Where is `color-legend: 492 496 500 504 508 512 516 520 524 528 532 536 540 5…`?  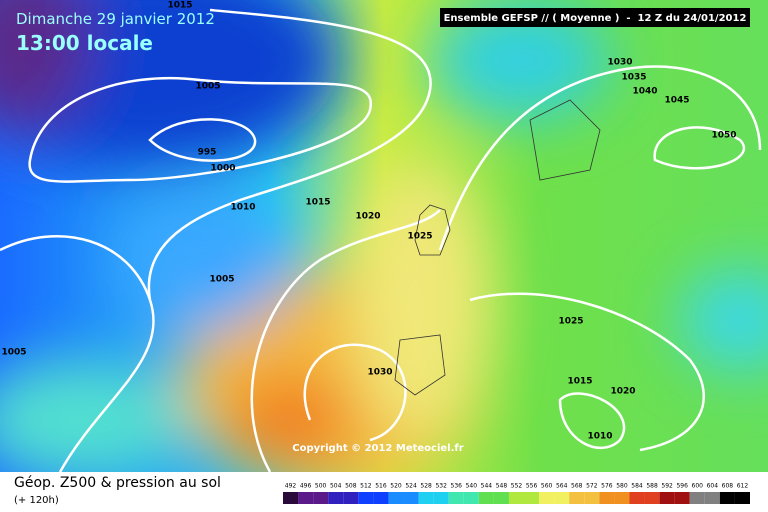 color-legend: 492 496 500 504 508 512 516 520 524 528 532 536 540 5… is located at coordinates (516, 493).